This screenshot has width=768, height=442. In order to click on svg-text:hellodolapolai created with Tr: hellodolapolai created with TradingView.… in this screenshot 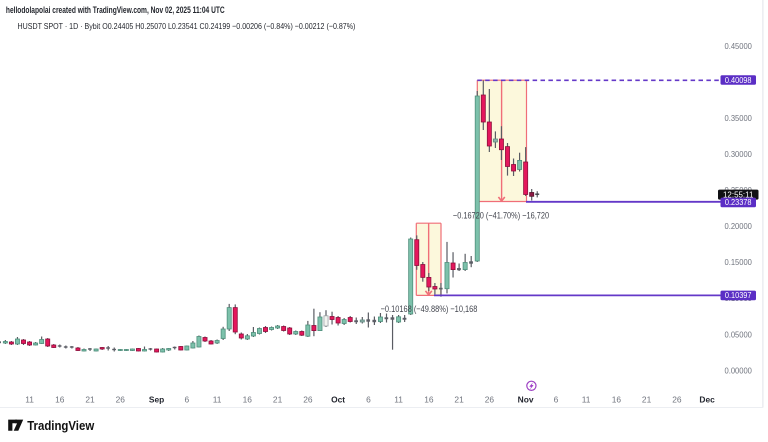, I will do `click(115, 10)`.